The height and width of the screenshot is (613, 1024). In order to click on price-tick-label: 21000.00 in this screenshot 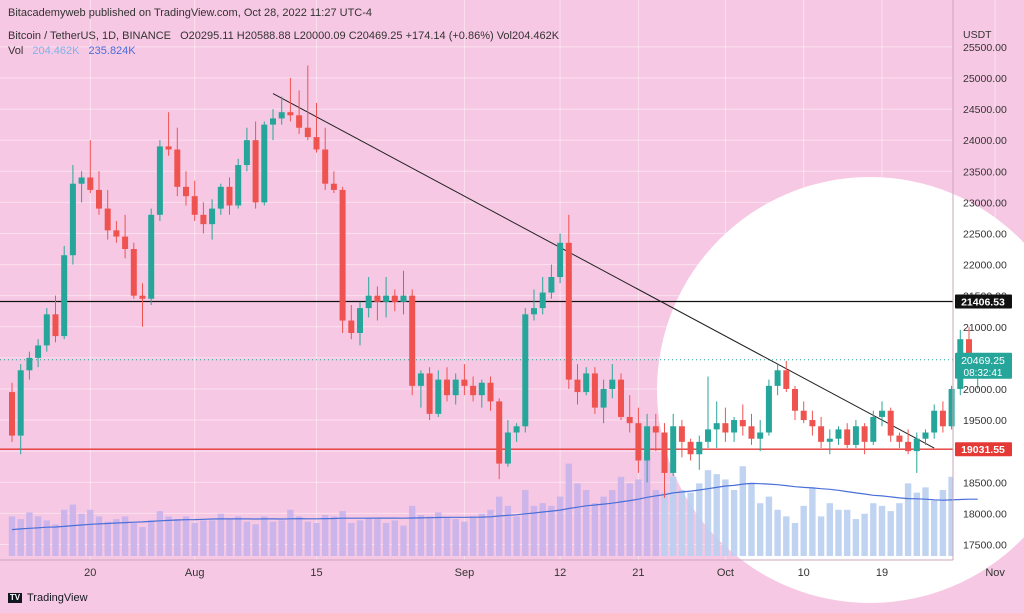, I will do `click(985, 328)`.